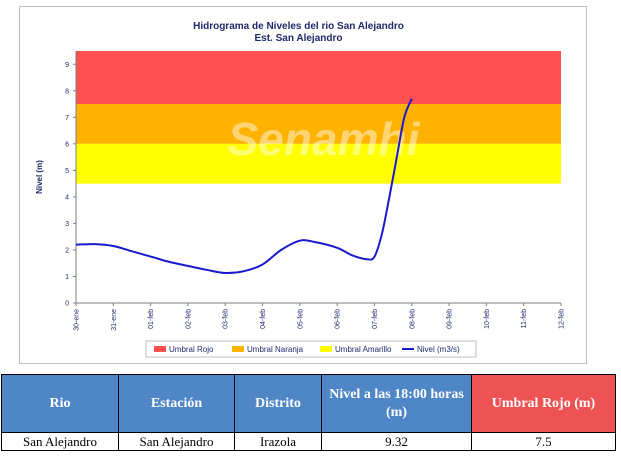 Image resolution: width=621 pixels, height=459 pixels. What do you see at coordinates (67, 277) in the screenshot?
I see `y-tick-label-1: 1` at bounding box center [67, 277].